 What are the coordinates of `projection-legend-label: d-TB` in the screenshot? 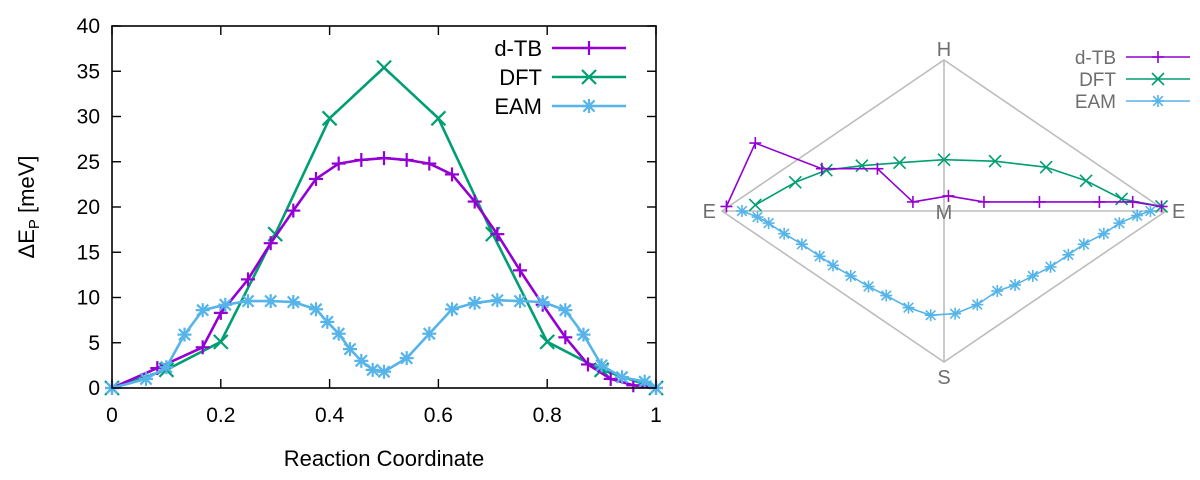 It's located at (1095, 58).